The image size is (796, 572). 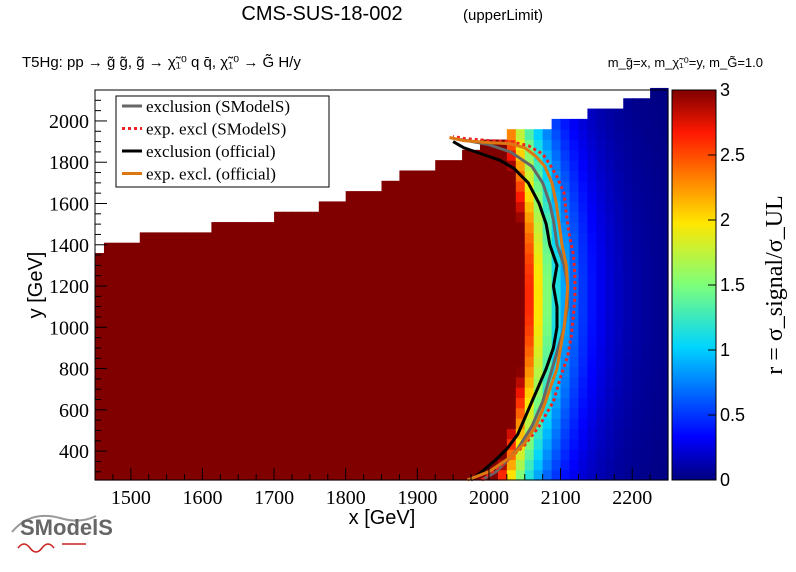 What do you see at coordinates (775, 284) in the screenshot?
I see `colorbar-label: r = σ_signal/σ_UL` at bounding box center [775, 284].